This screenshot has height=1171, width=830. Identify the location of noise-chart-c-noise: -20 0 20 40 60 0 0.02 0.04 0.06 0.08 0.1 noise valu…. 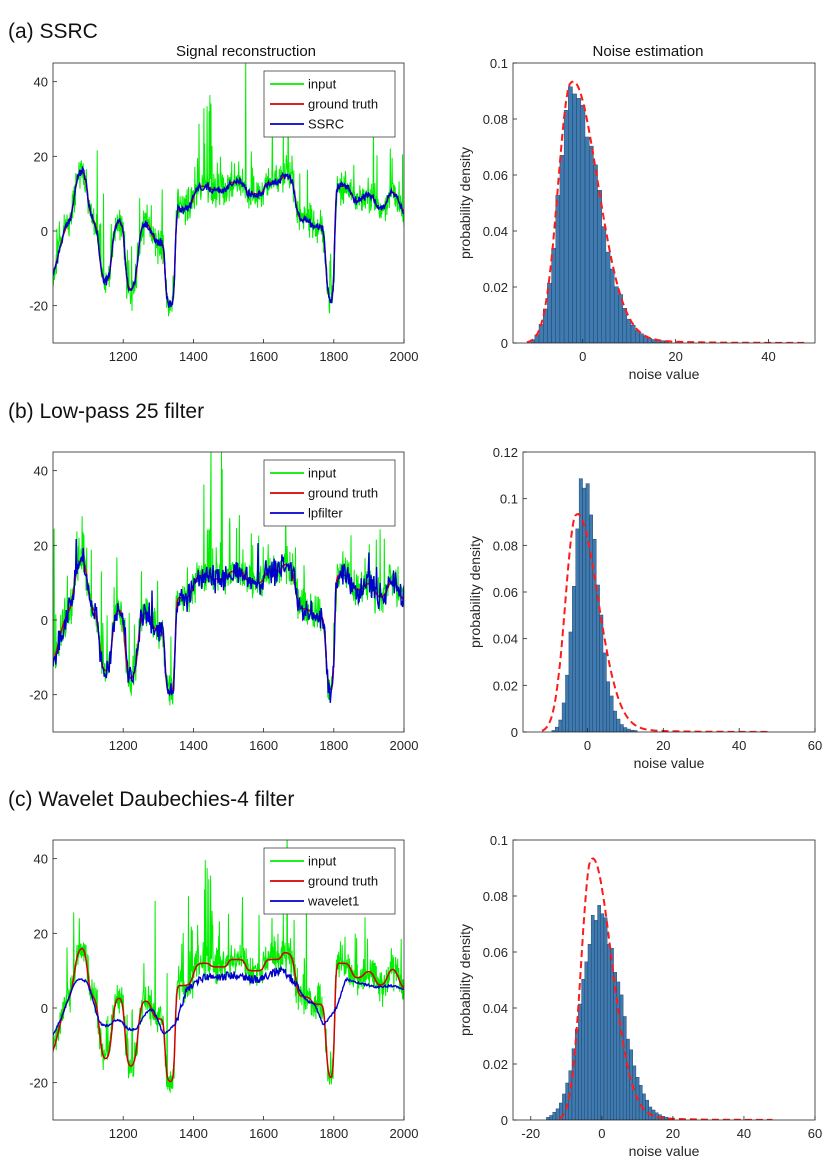
(639, 996).